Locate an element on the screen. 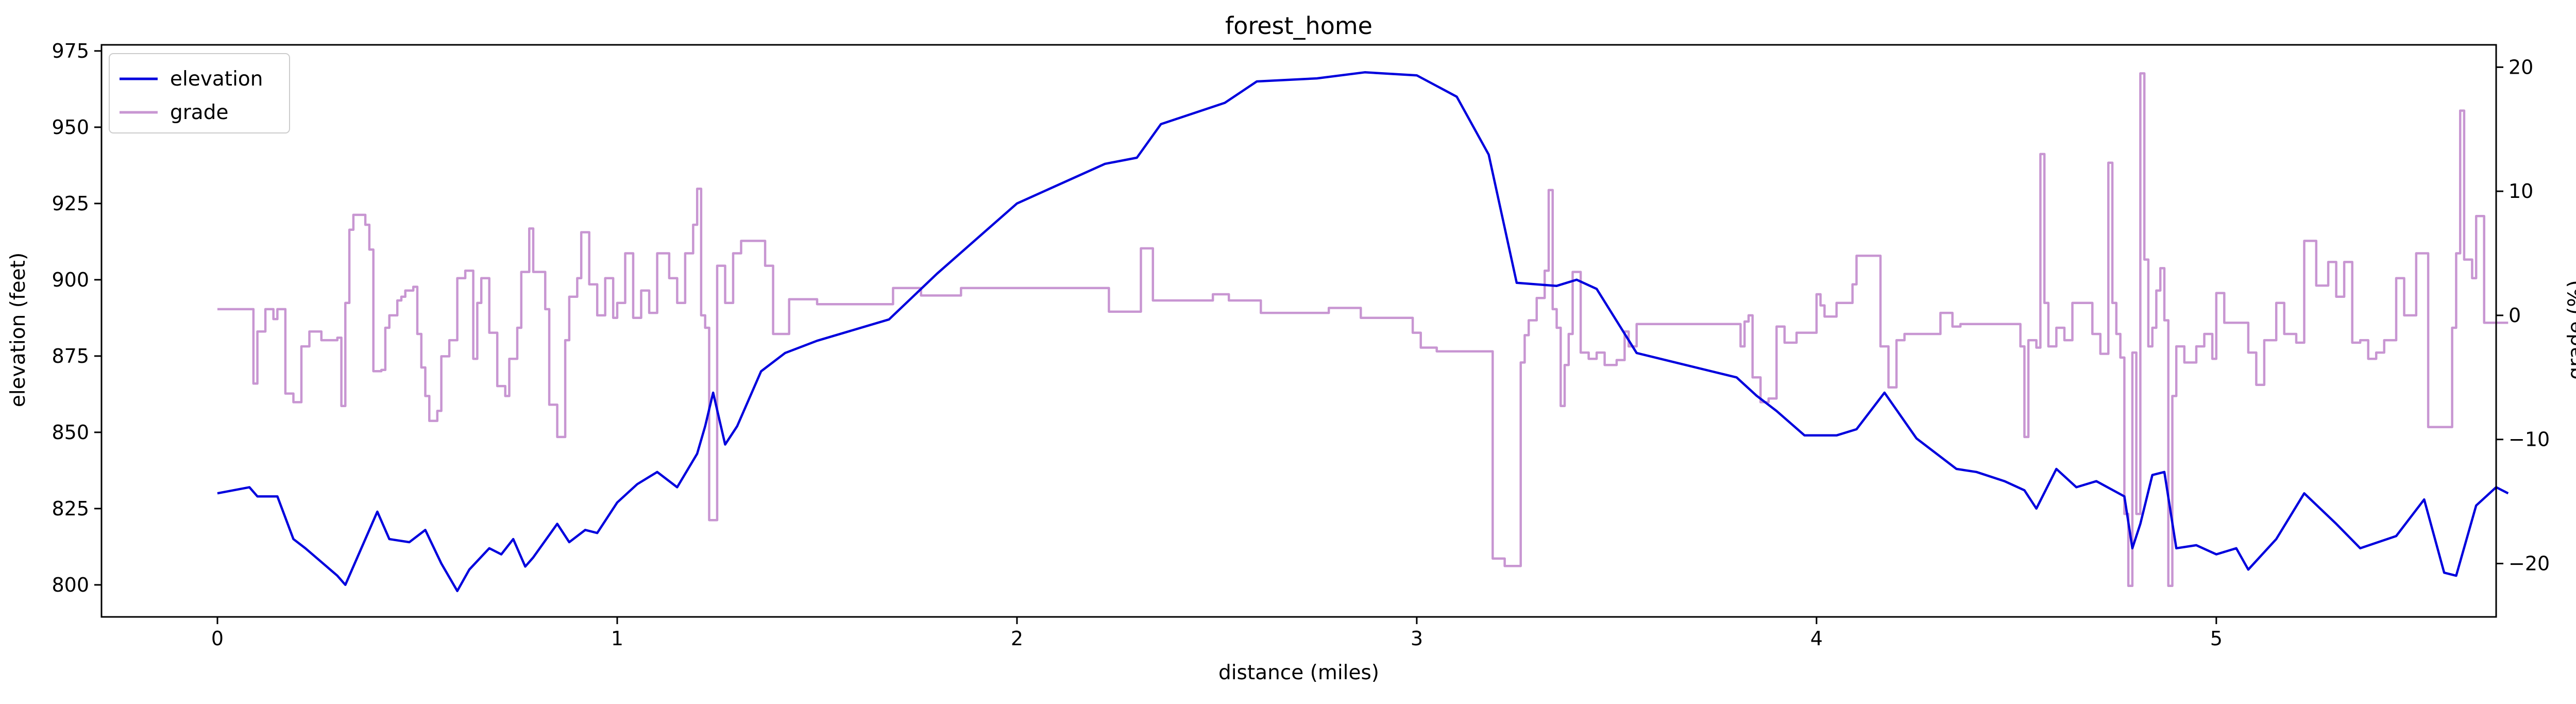 Image resolution: width=2576 pixels, height=704 pixels. y-tick-label: 925 is located at coordinates (70, 203).